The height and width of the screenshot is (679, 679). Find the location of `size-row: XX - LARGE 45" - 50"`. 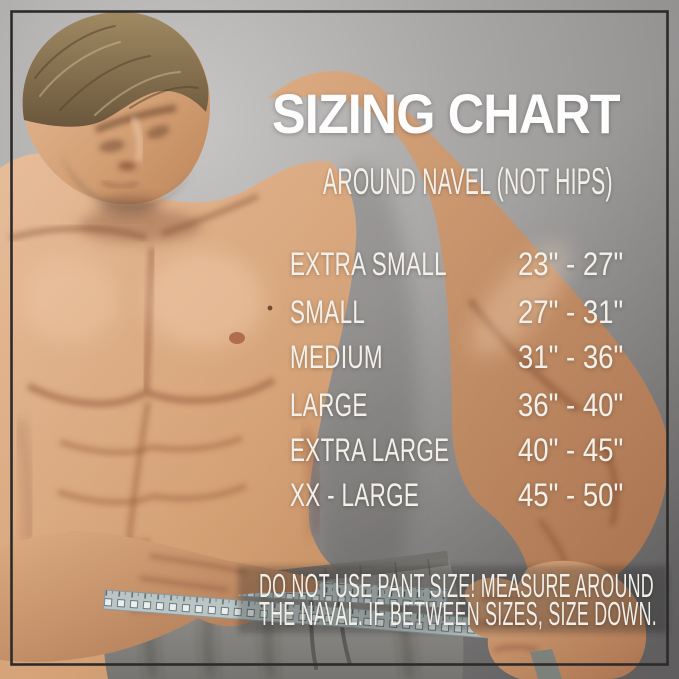

size-row: XX - LARGE 45" - 50" is located at coordinates (339, 499).